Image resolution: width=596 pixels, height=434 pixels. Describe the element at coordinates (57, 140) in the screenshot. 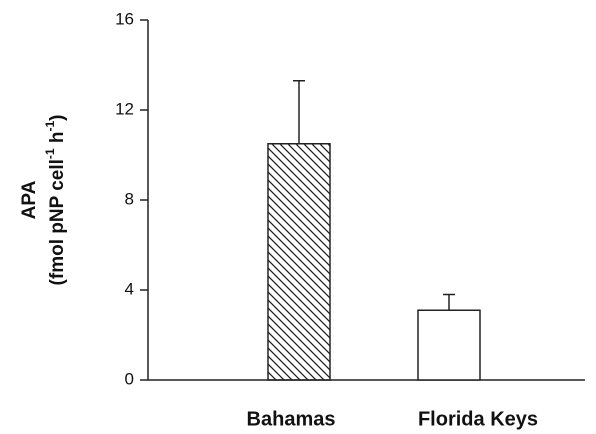

I see `unit-part: h` at that location.